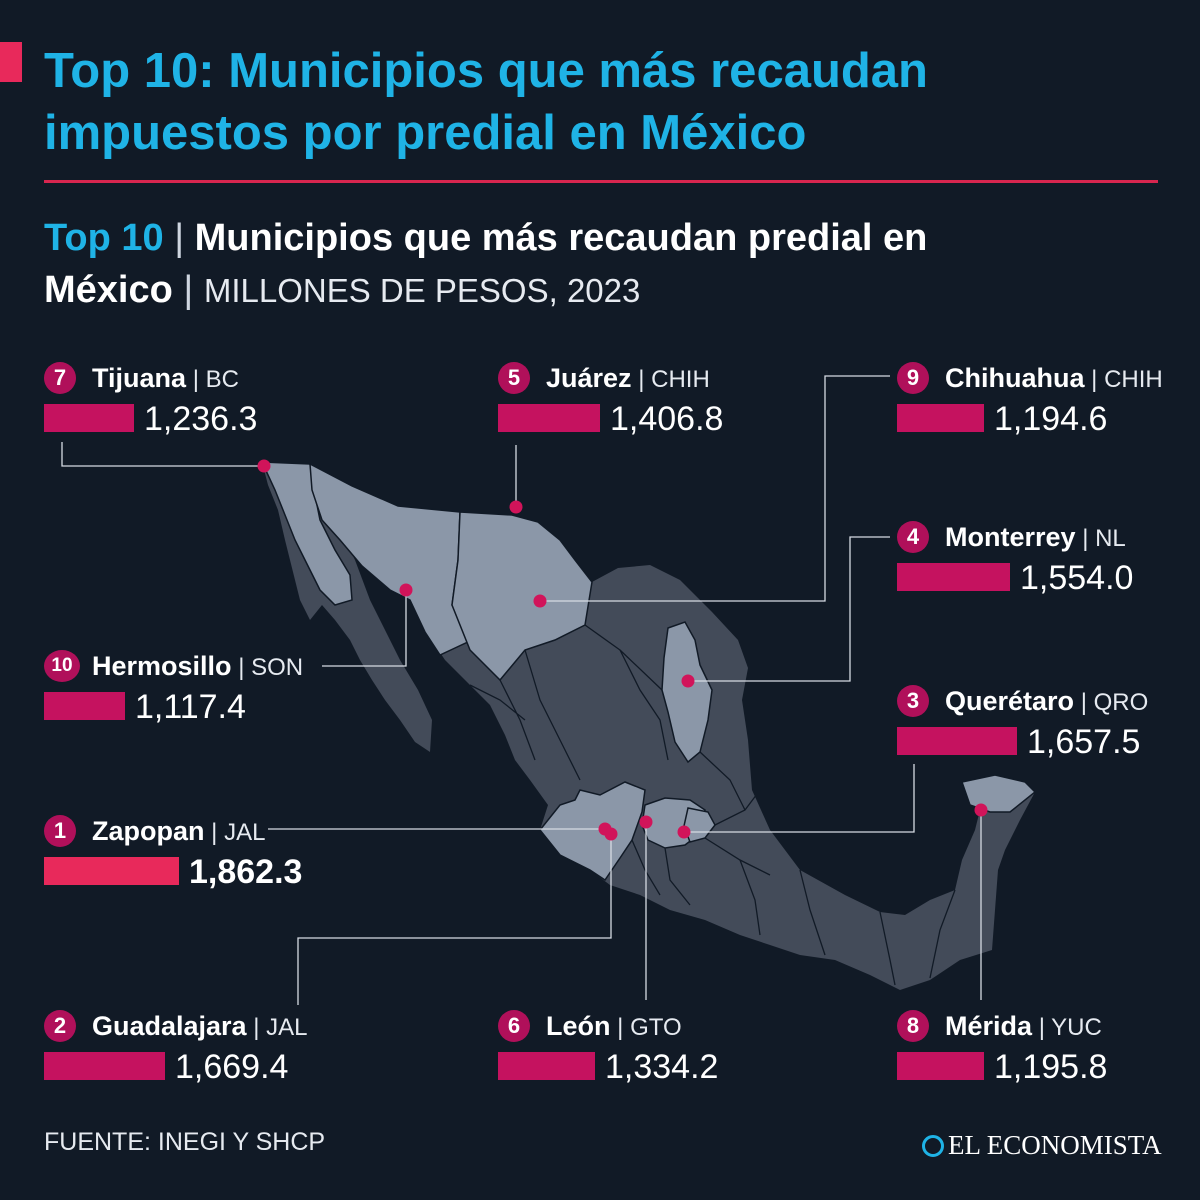 The width and height of the screenshot is (1200, 1200). I want to click on rank-card-merida: 8 Mérida | YUC 1,195.8, so click(1048, 1050).